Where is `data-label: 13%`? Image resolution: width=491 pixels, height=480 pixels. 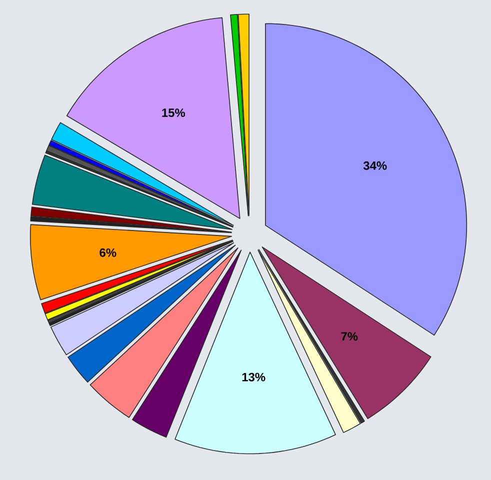 data-label: 13% is located at coordinates (254, 377).